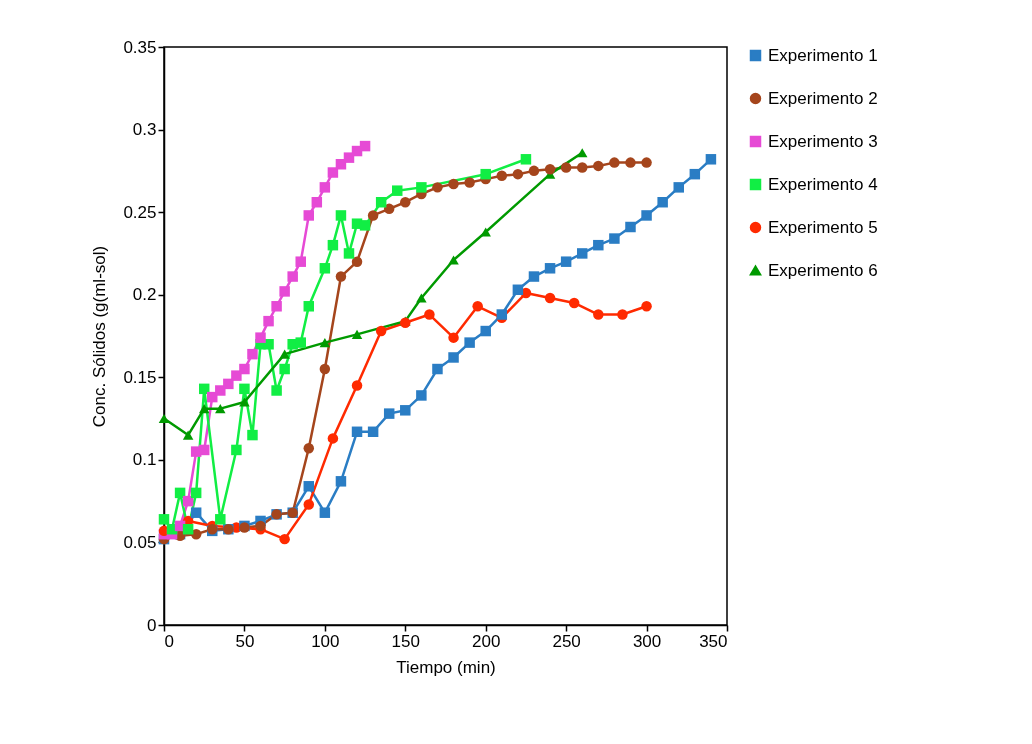 This screenshot has height=744, width=1032. I want to click on x-tick-label: 100, so click(325, 641).